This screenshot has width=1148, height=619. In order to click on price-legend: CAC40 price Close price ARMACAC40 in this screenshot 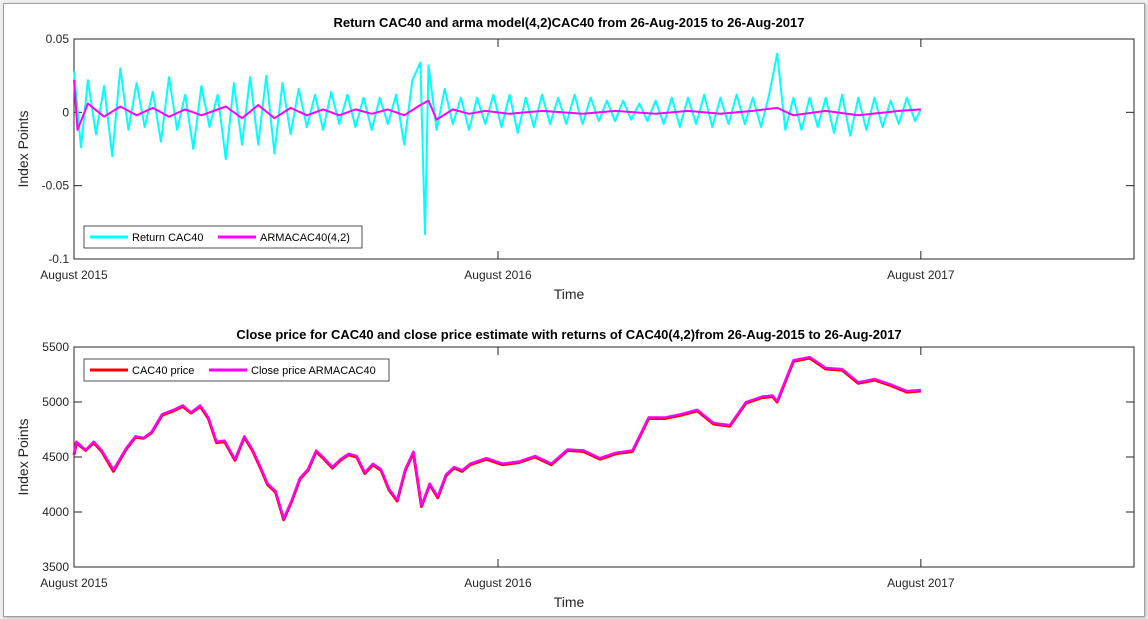, I will do `click(236, 370)`.